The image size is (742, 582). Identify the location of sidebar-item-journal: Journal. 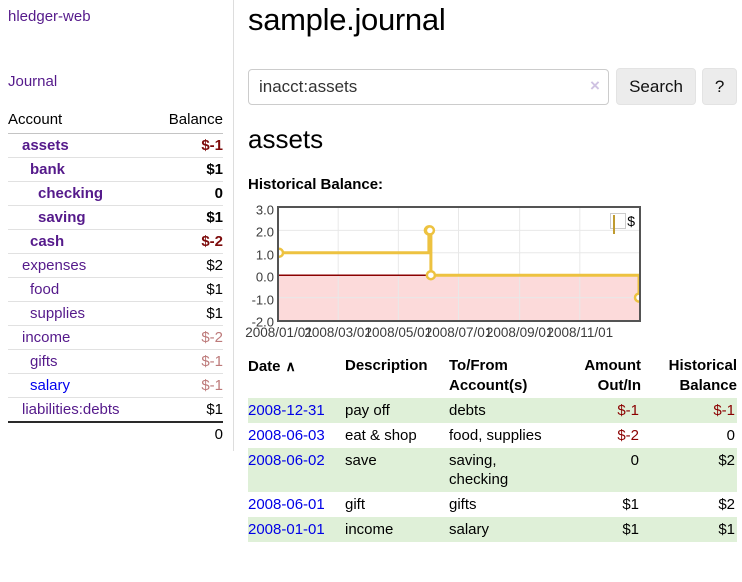
(33, 81).